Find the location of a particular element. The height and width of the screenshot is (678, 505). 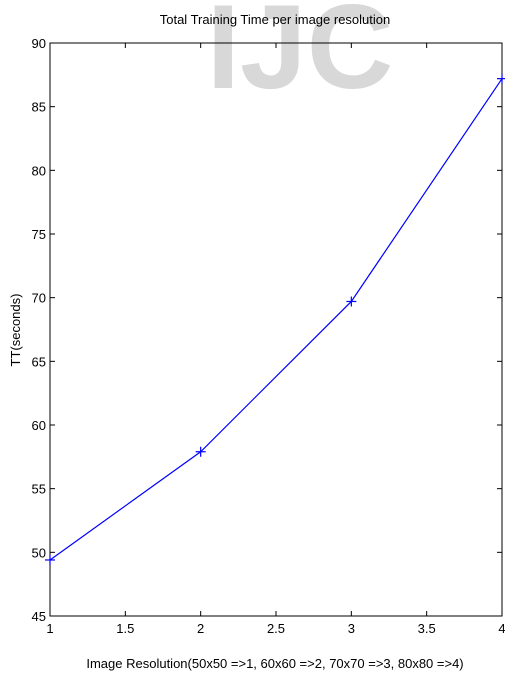

x-tick-label: 3.5 is located at coordinates (427, 628).